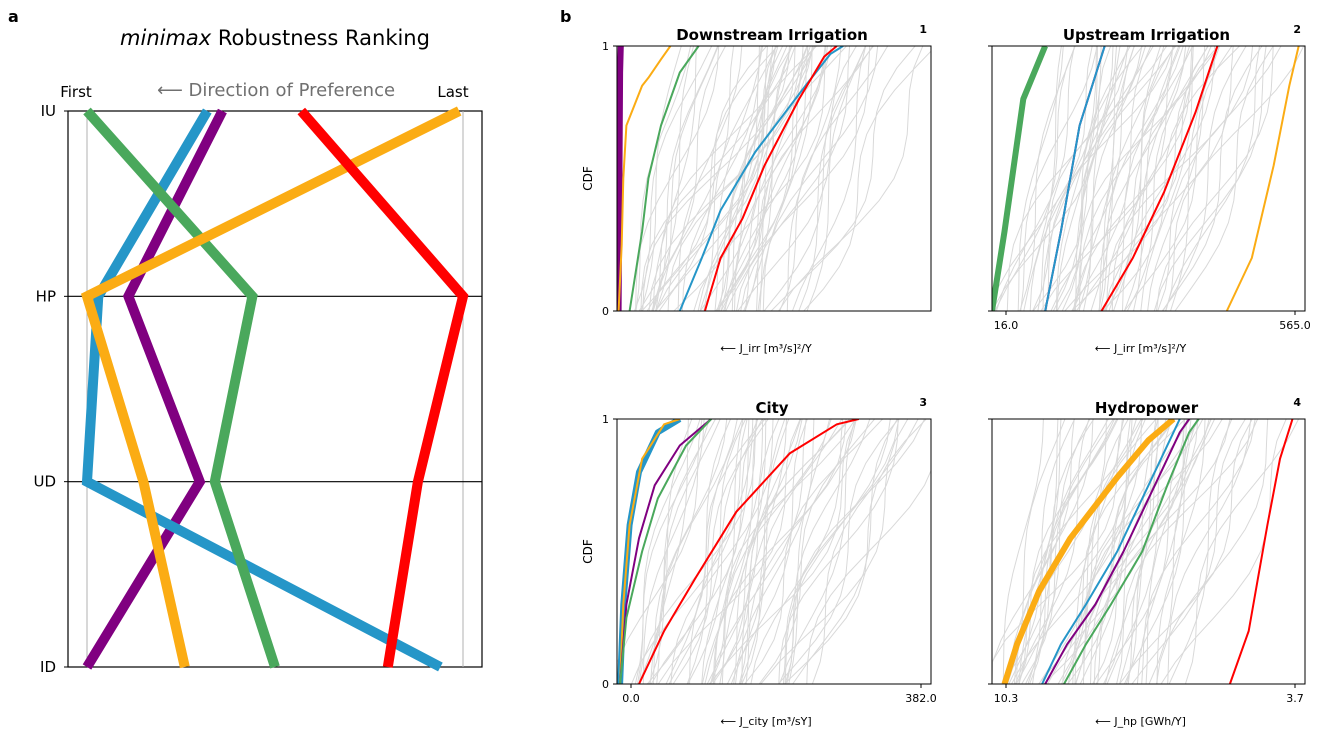 Image resolution: width=1320 pixels, height=730 pixels. What do you see at coordinates (276, 90) in the screenshot?
I see `direction-of-preference: ⟵ Direction of Preference` at bounding box center [276, 90].